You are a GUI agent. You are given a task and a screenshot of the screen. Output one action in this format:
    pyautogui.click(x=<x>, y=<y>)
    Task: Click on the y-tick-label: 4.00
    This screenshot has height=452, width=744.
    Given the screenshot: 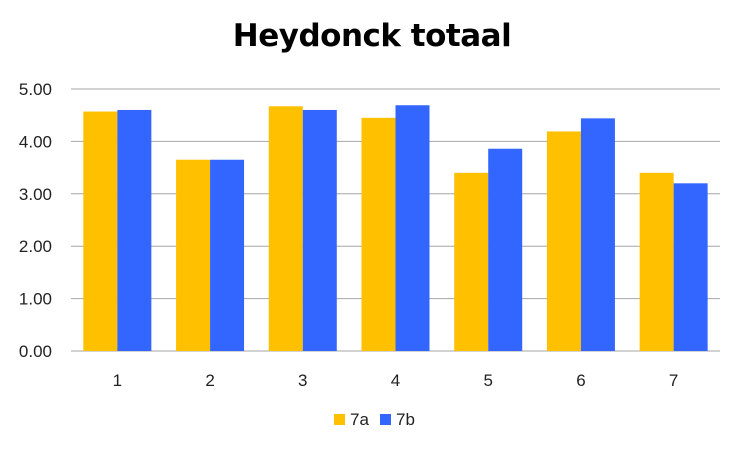 What is the action you would take?
    pyautogui.click(x=35, y=141)
    